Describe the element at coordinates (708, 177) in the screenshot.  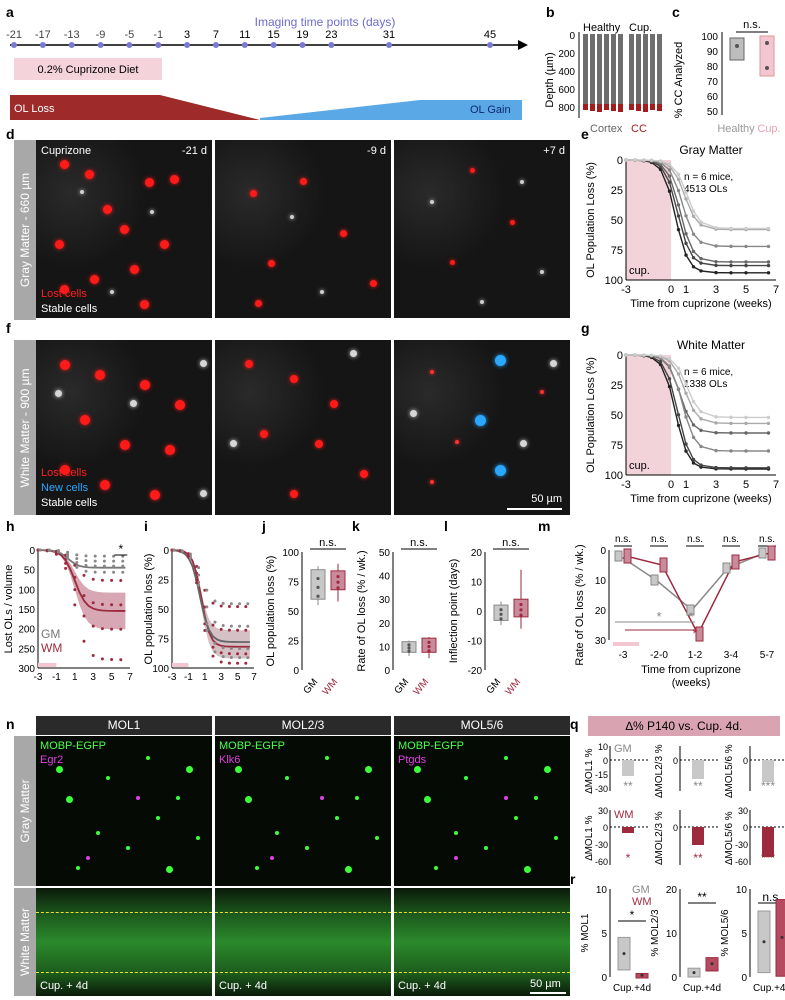
I see `n-label: n = 6 mice,` at that location.